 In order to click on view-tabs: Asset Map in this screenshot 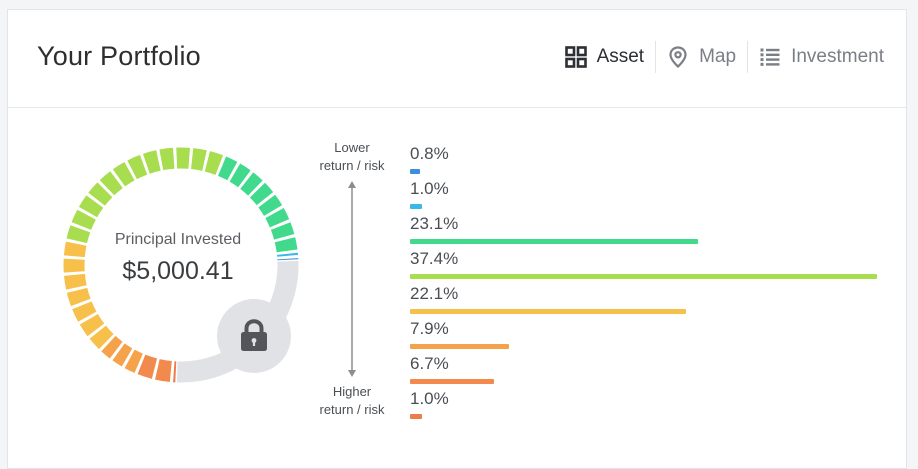, I will do `click(724, 57)`.